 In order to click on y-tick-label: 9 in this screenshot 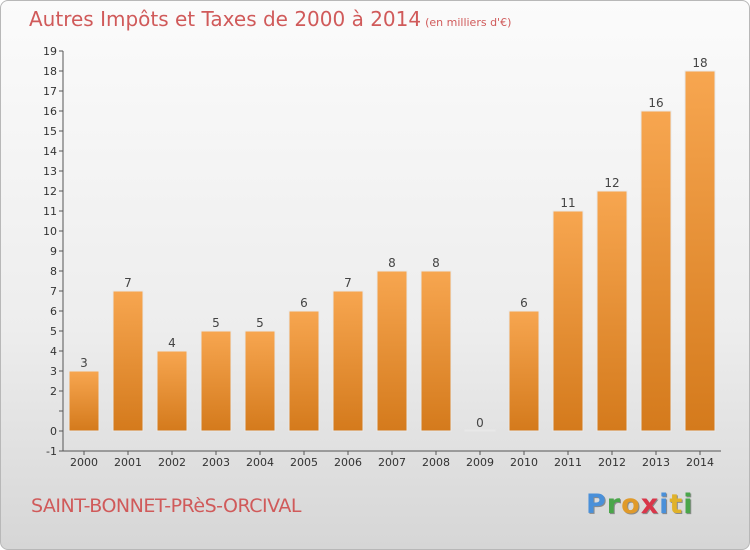, I will do `click(53, 251)`.